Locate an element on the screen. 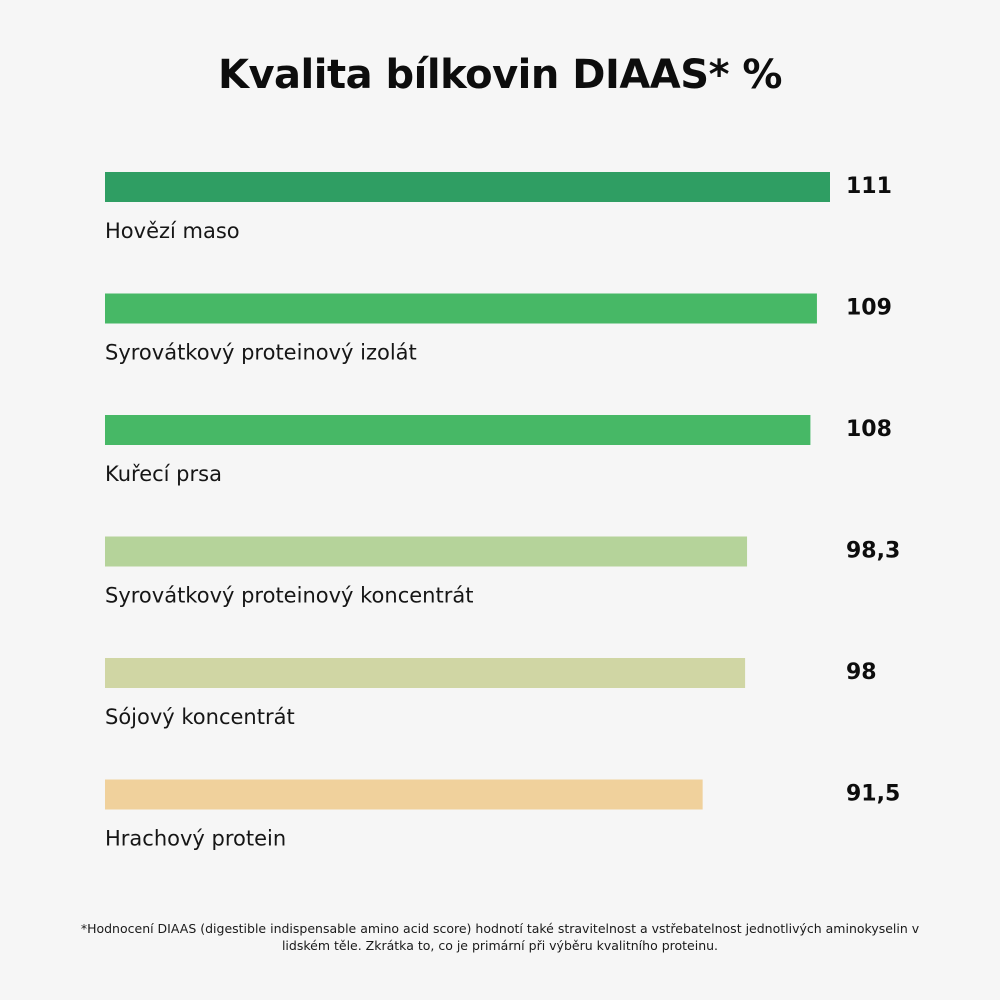 This screenshot has width=1000, height=1000. value-label: 109 is located at coordinates (869, 308).